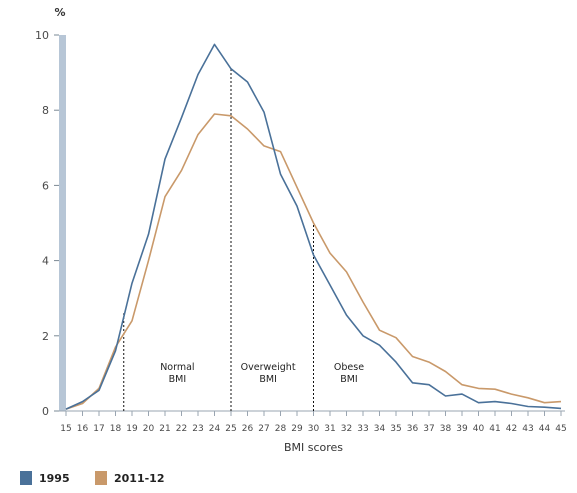  What do you see at coordinates (446, 429) in the screenshot?
I see `x-tick-label: 38` at bounding box center [446, 429].